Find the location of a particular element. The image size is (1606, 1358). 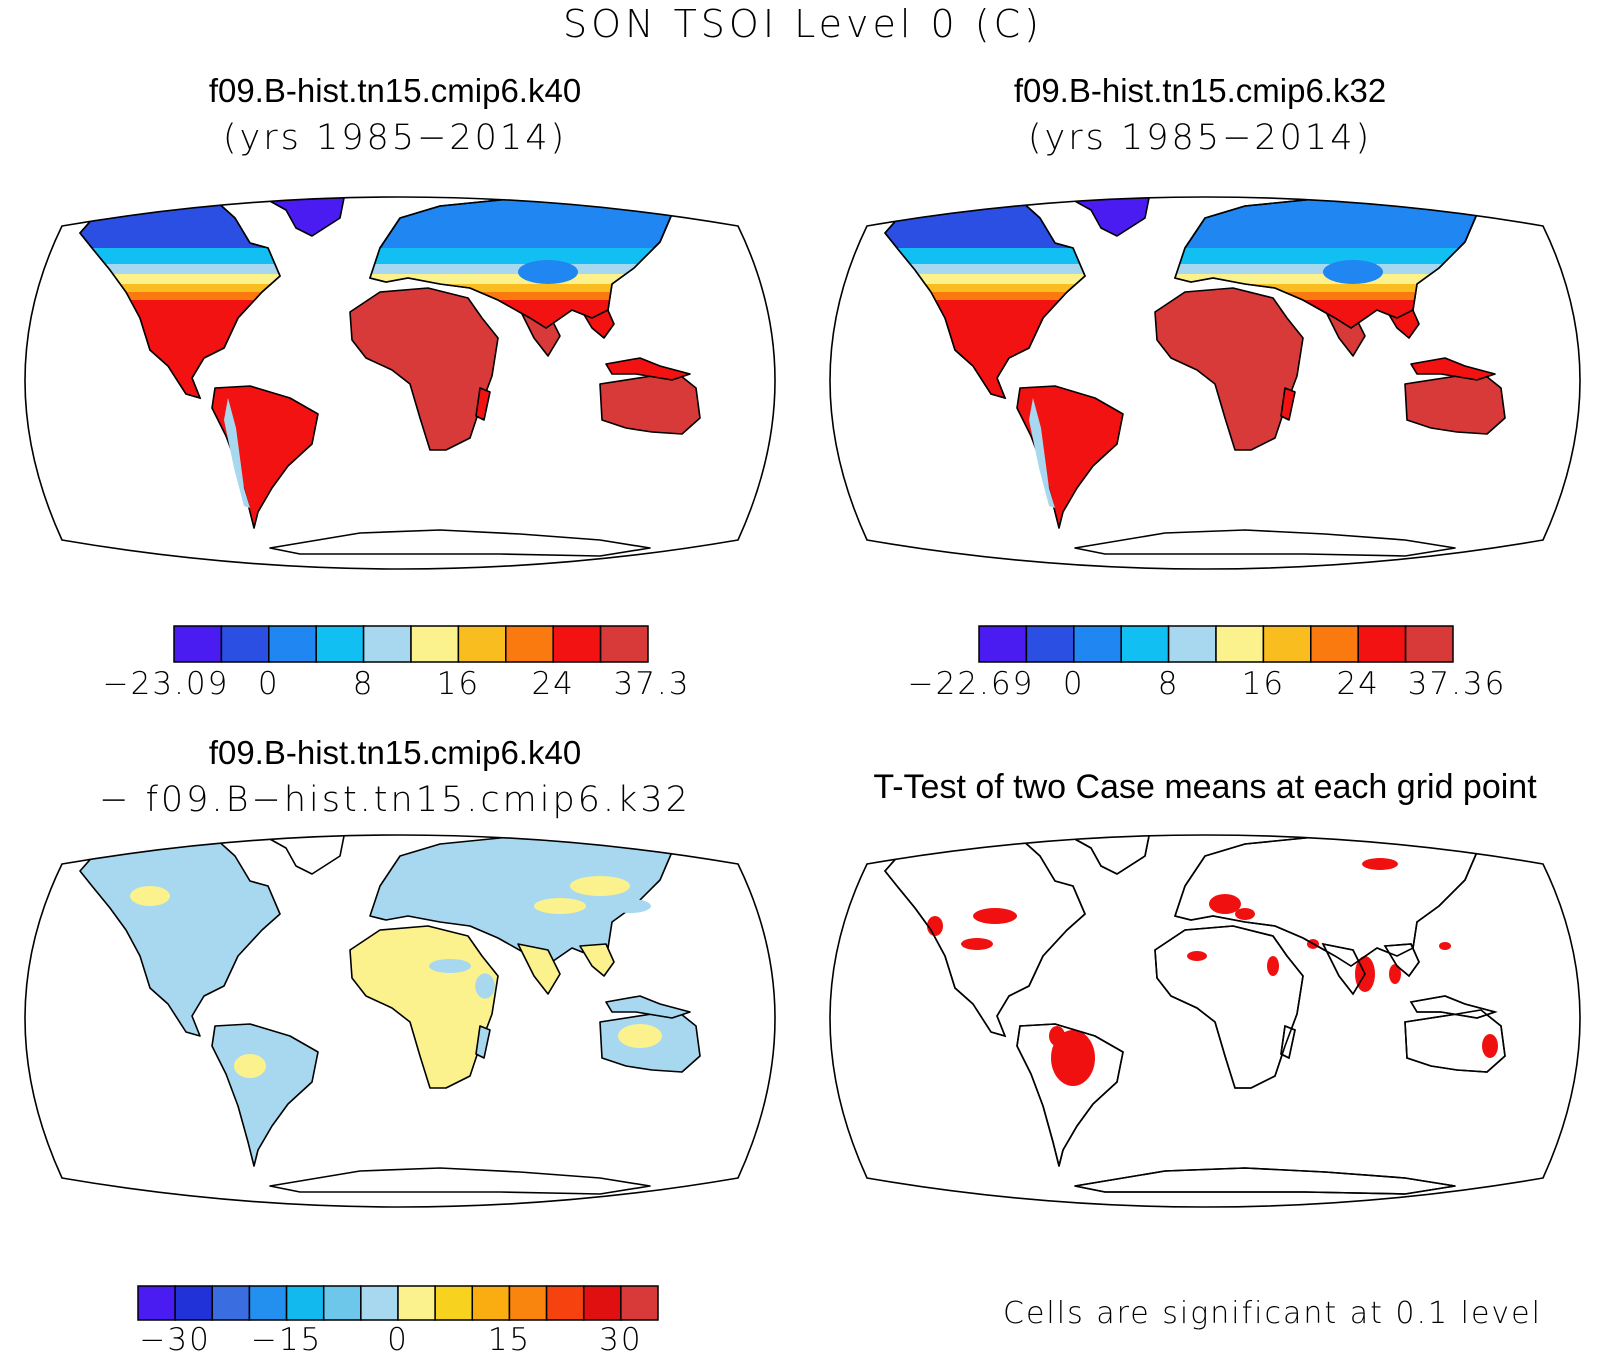

landmass-af is located at coordinates (1229, 1007).